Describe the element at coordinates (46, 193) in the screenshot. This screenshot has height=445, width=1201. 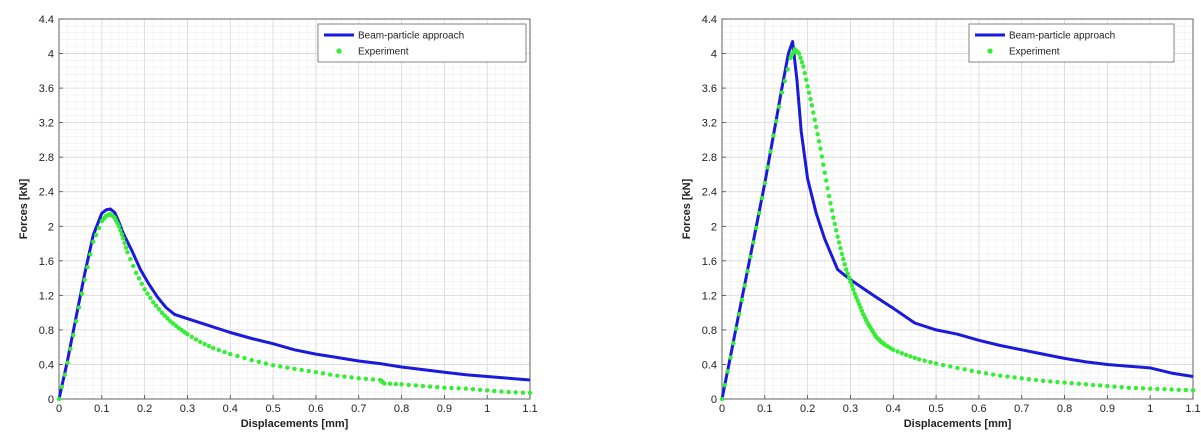
I see `y-tick-label: 2.4` at that location.